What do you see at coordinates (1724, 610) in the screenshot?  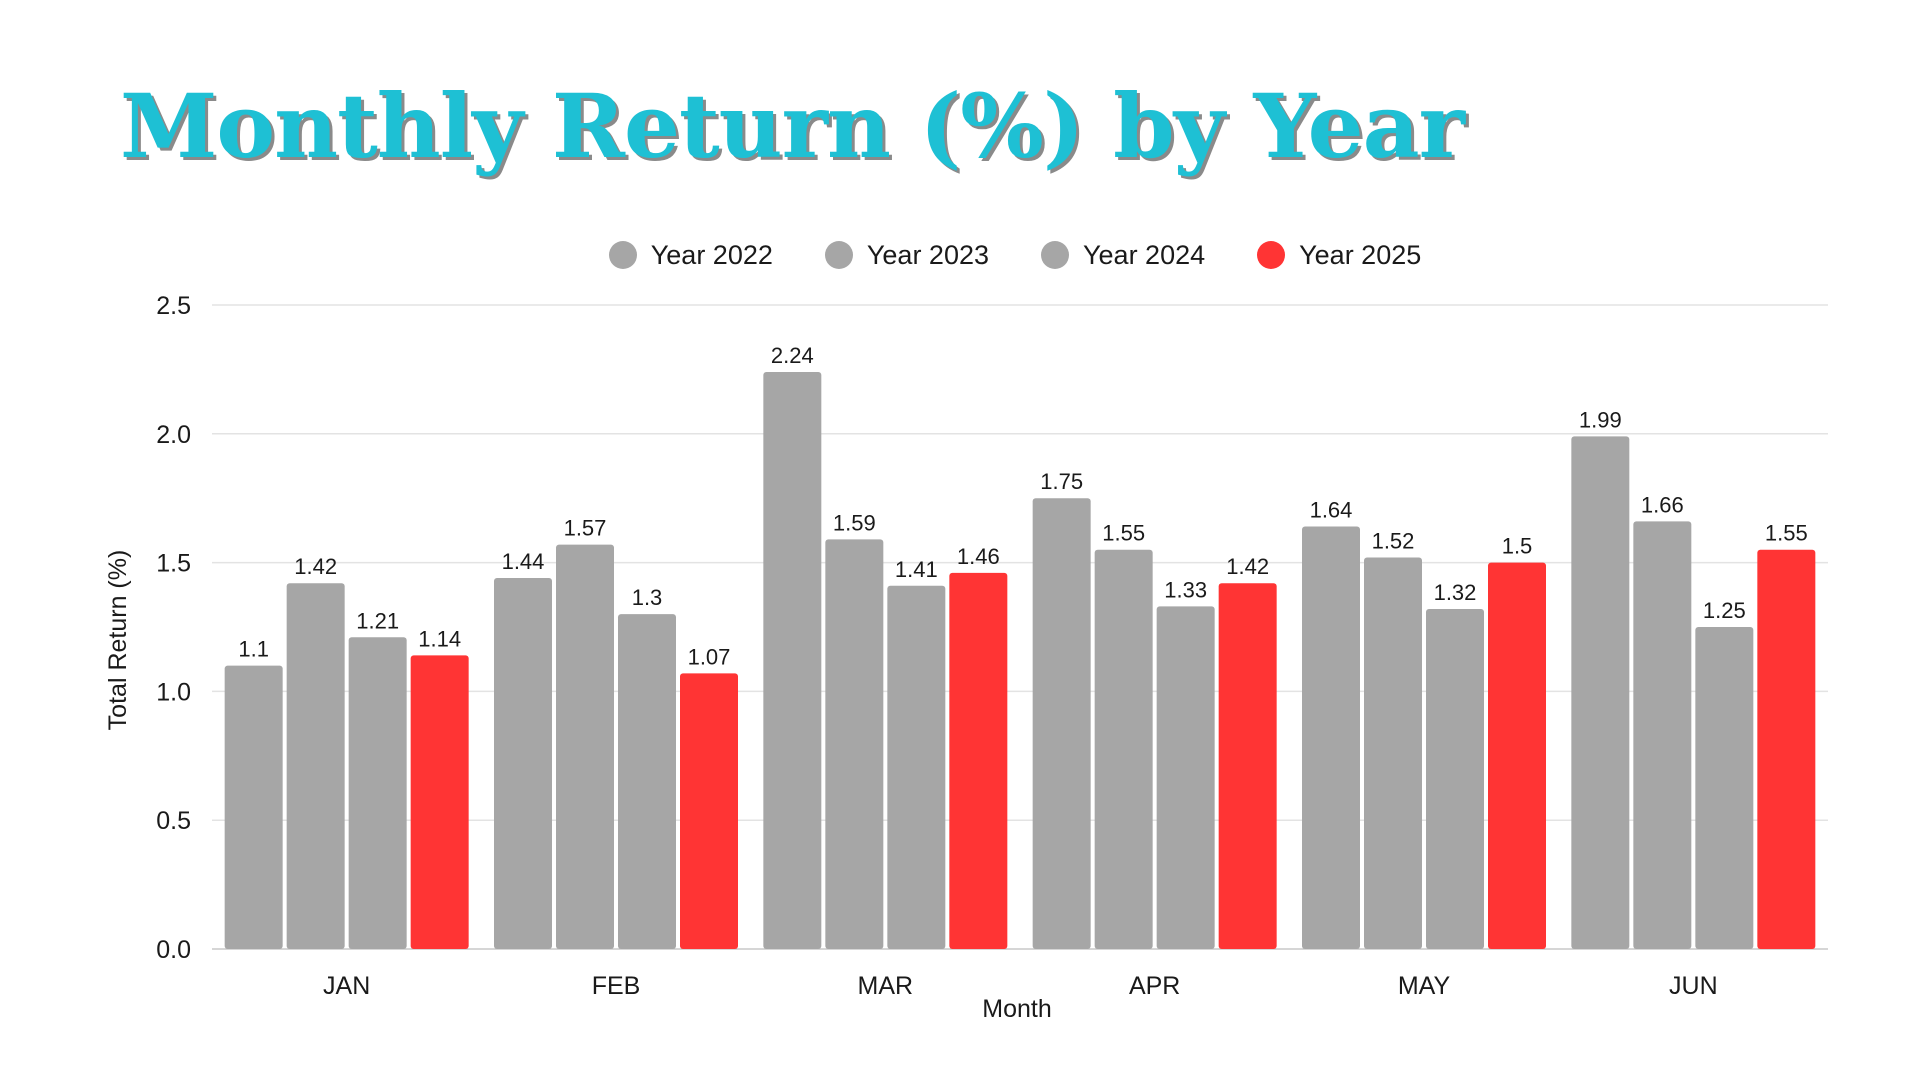 I see `data-label: 1.25` at bounding box center [1724, 610].